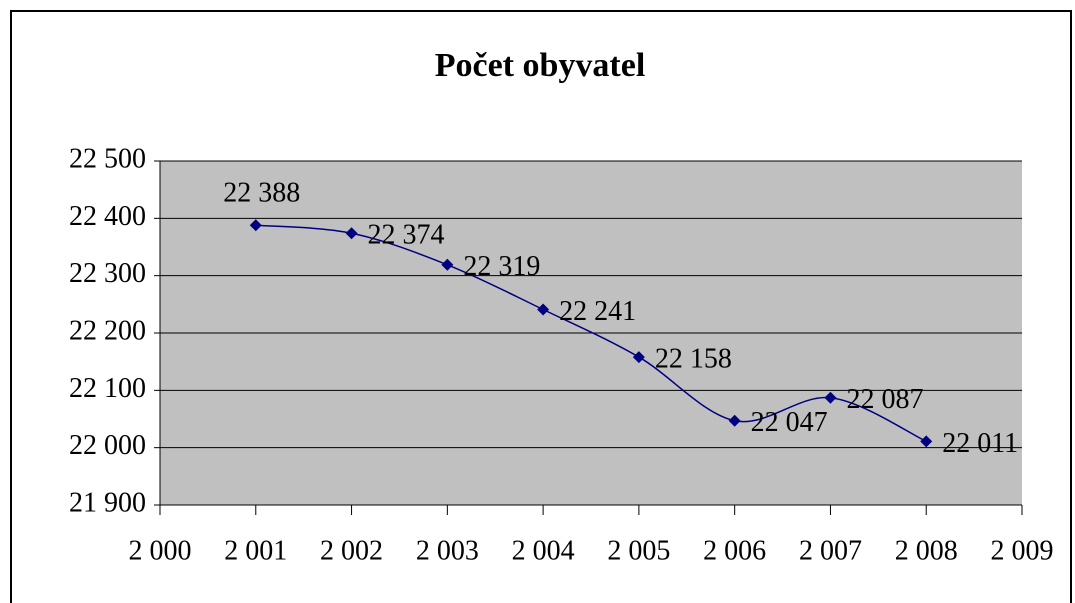  Describe the element at coordinates (107, 388) in the screenshot. I see `y-tick-label: 22 100` at that location.